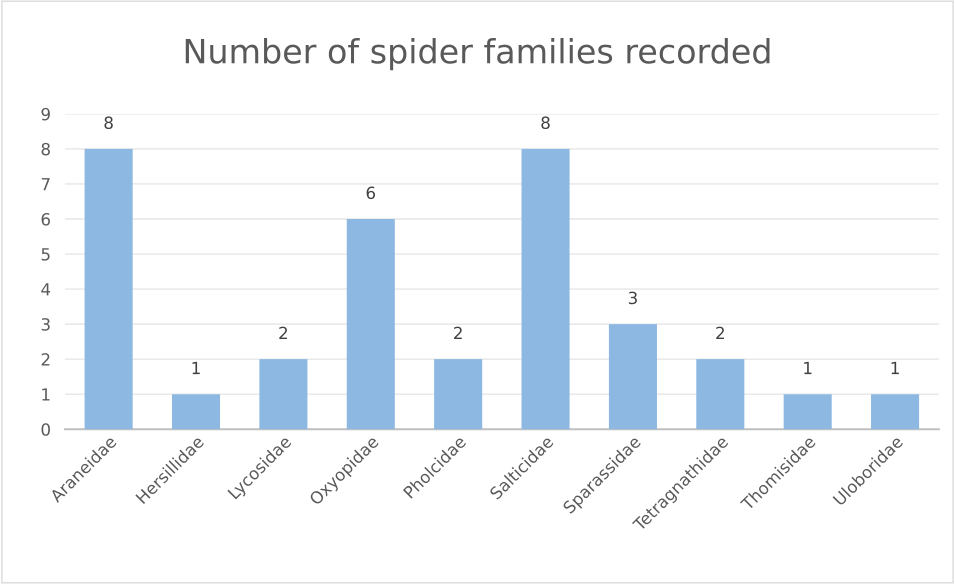  I want to click on y-tick-label: 7, so click(46, 184).